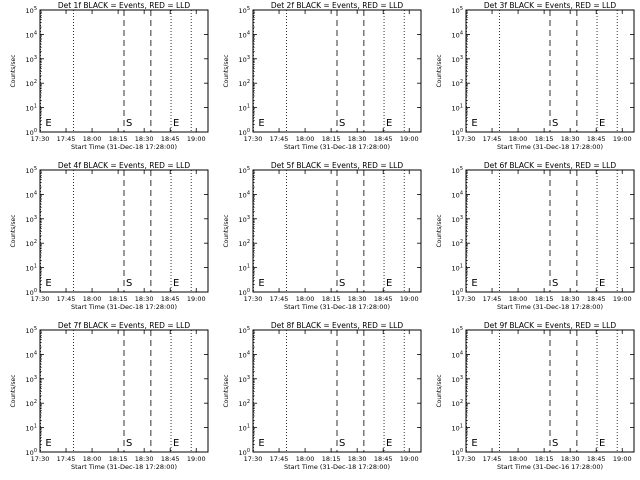 The width and height of the screenshot is (640, 480). Describe the element at coordinates (550, 5) in the screenshot. I see `panel-title: Det 3f BLACK = Events, RED = LLD` at that location.